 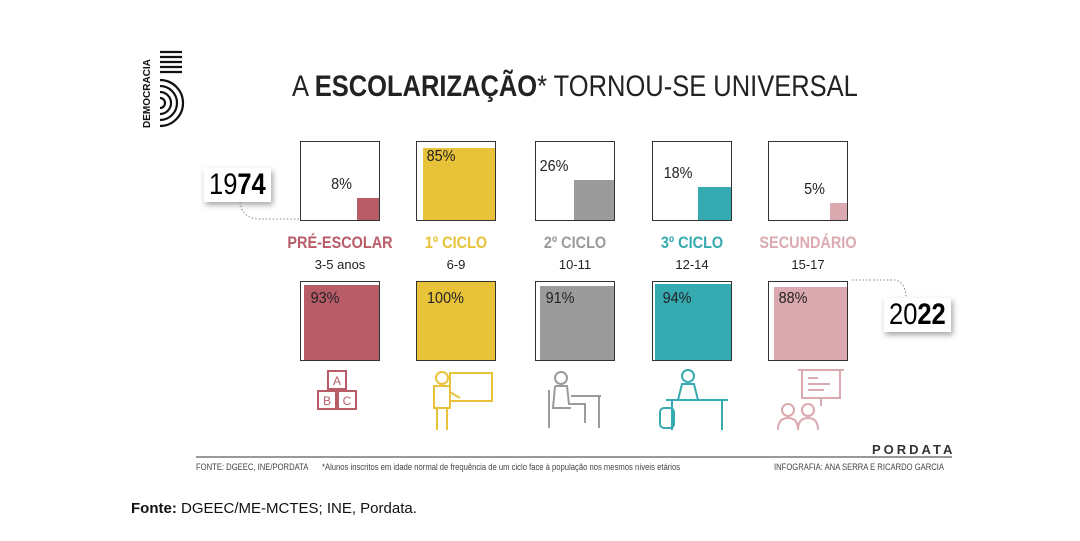 I want to click on box-2022-3: 94%, so click(x=692, y=321).